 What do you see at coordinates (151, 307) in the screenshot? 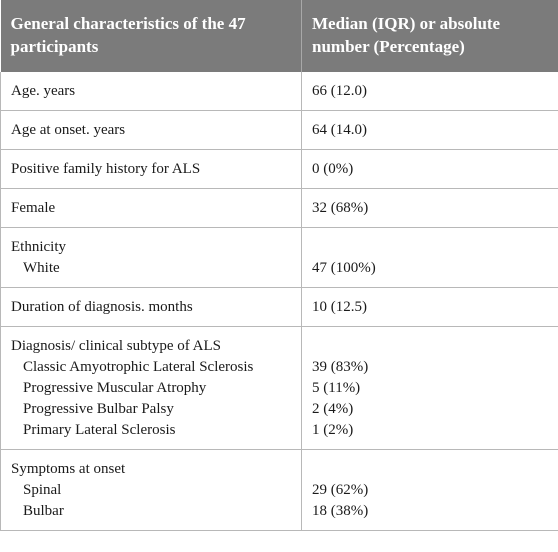
I see `row-label: Duration of diagnosis. months` at bounding box center [151, 307].